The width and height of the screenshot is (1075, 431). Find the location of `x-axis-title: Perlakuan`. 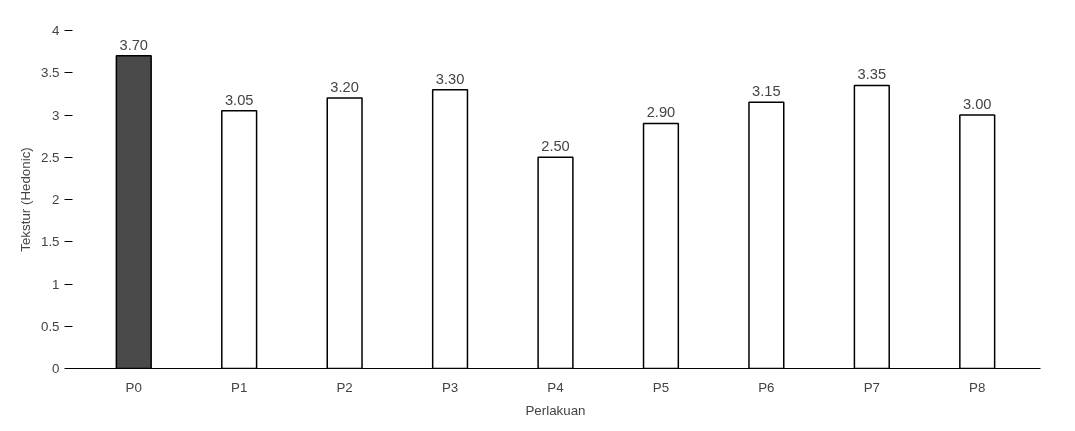

x-axis-title: Perlakuan is located at coordinates (555, 410).